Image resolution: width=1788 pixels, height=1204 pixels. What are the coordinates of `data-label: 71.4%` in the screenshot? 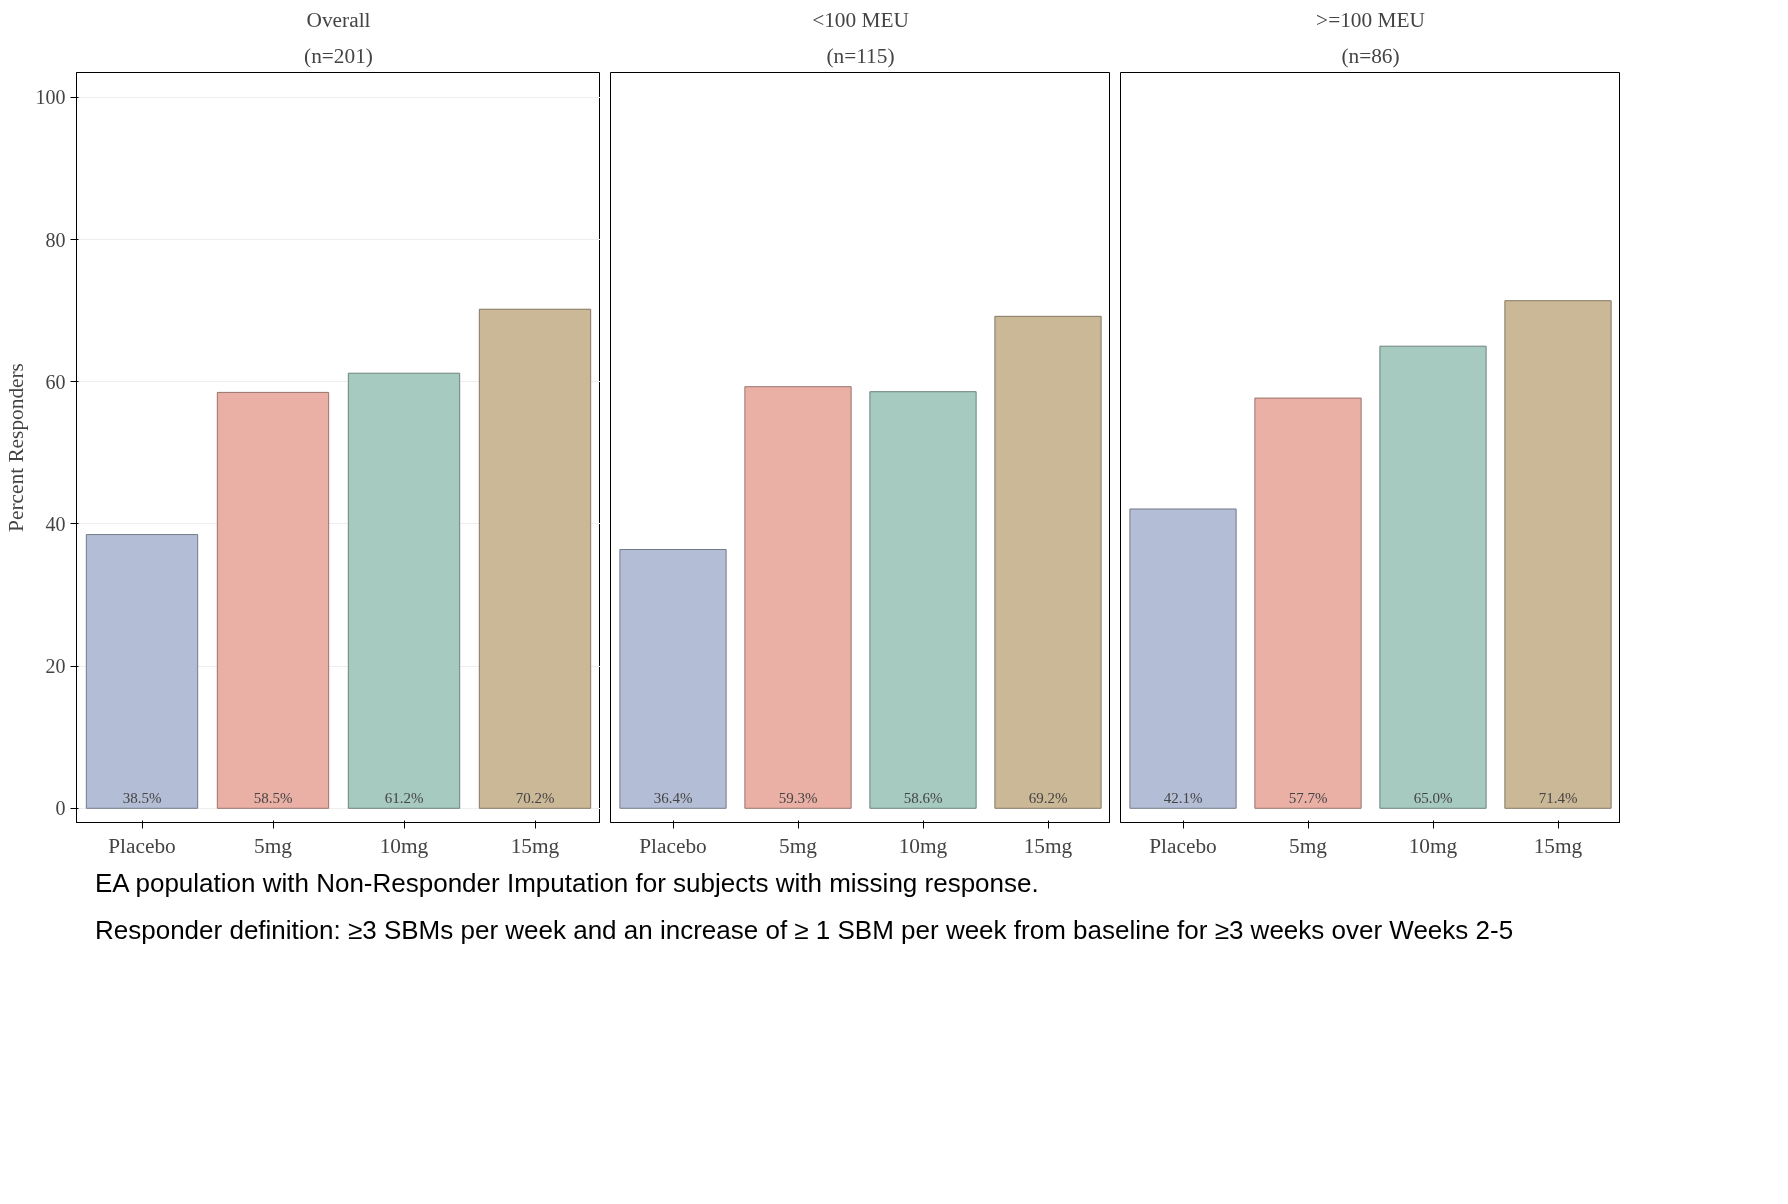 It's located at (1558, 798).